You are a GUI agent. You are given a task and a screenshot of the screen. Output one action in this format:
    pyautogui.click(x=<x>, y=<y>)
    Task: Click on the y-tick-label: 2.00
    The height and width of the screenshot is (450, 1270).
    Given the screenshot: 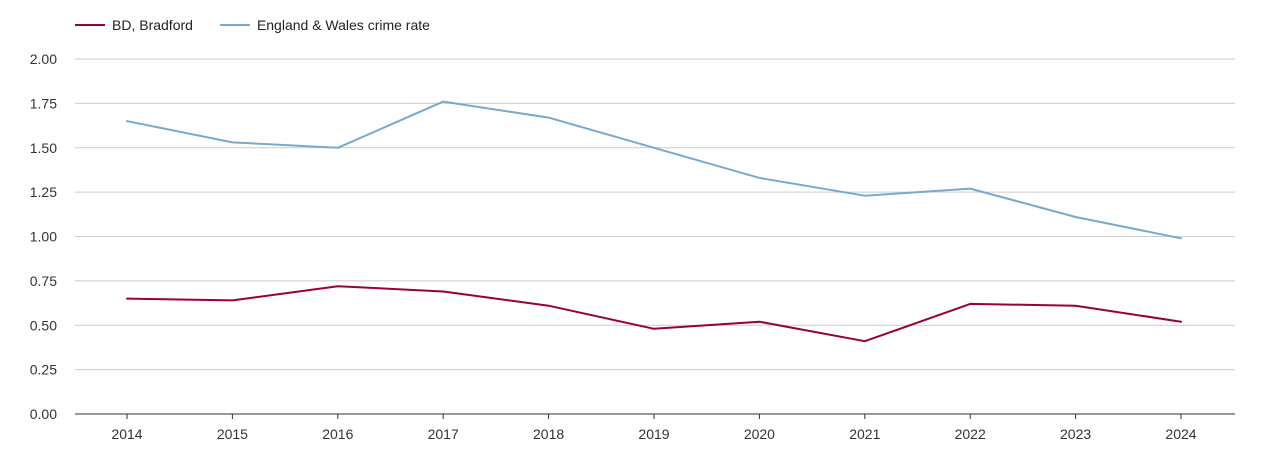 What is the action you would take?
    pyautogui.click(x=43, y=59)
    